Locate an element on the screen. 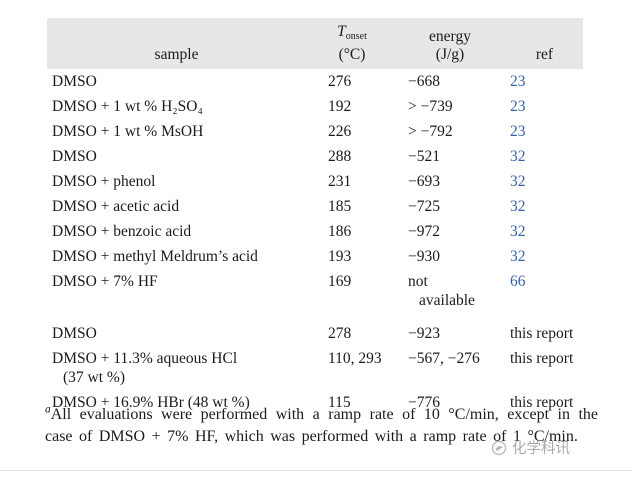  t-onset-cell: 110, 293 is located at coordinates (355, 358).